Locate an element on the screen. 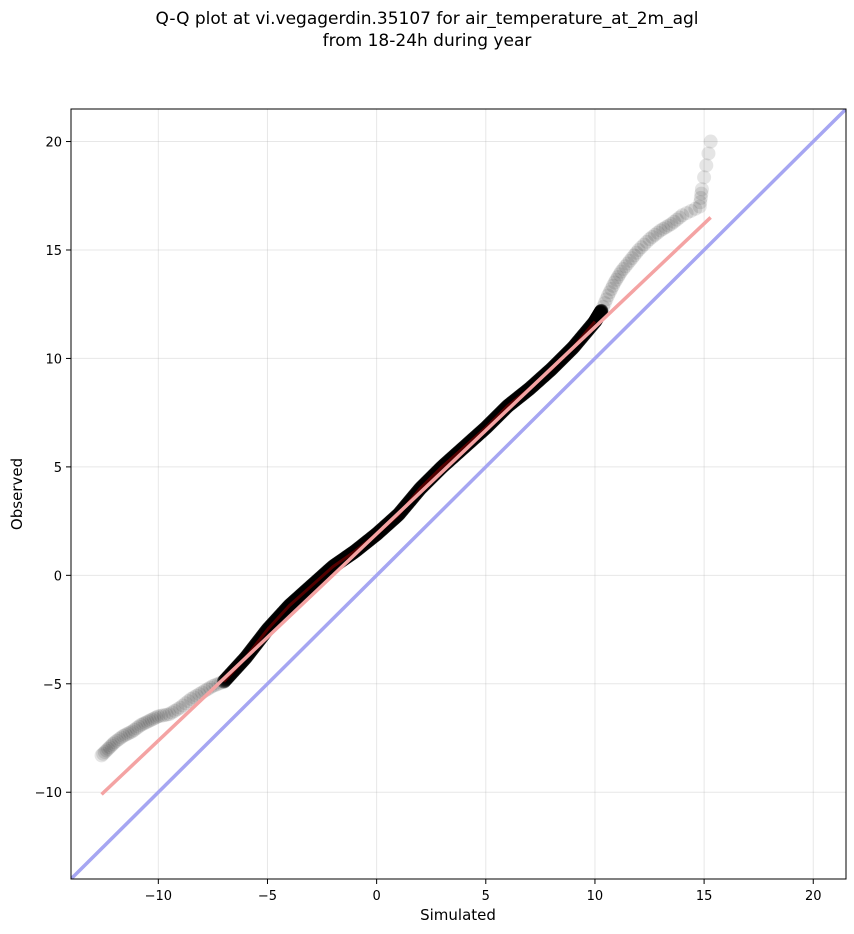  y-tick-label: 10 is located at coordinates (53, 359).